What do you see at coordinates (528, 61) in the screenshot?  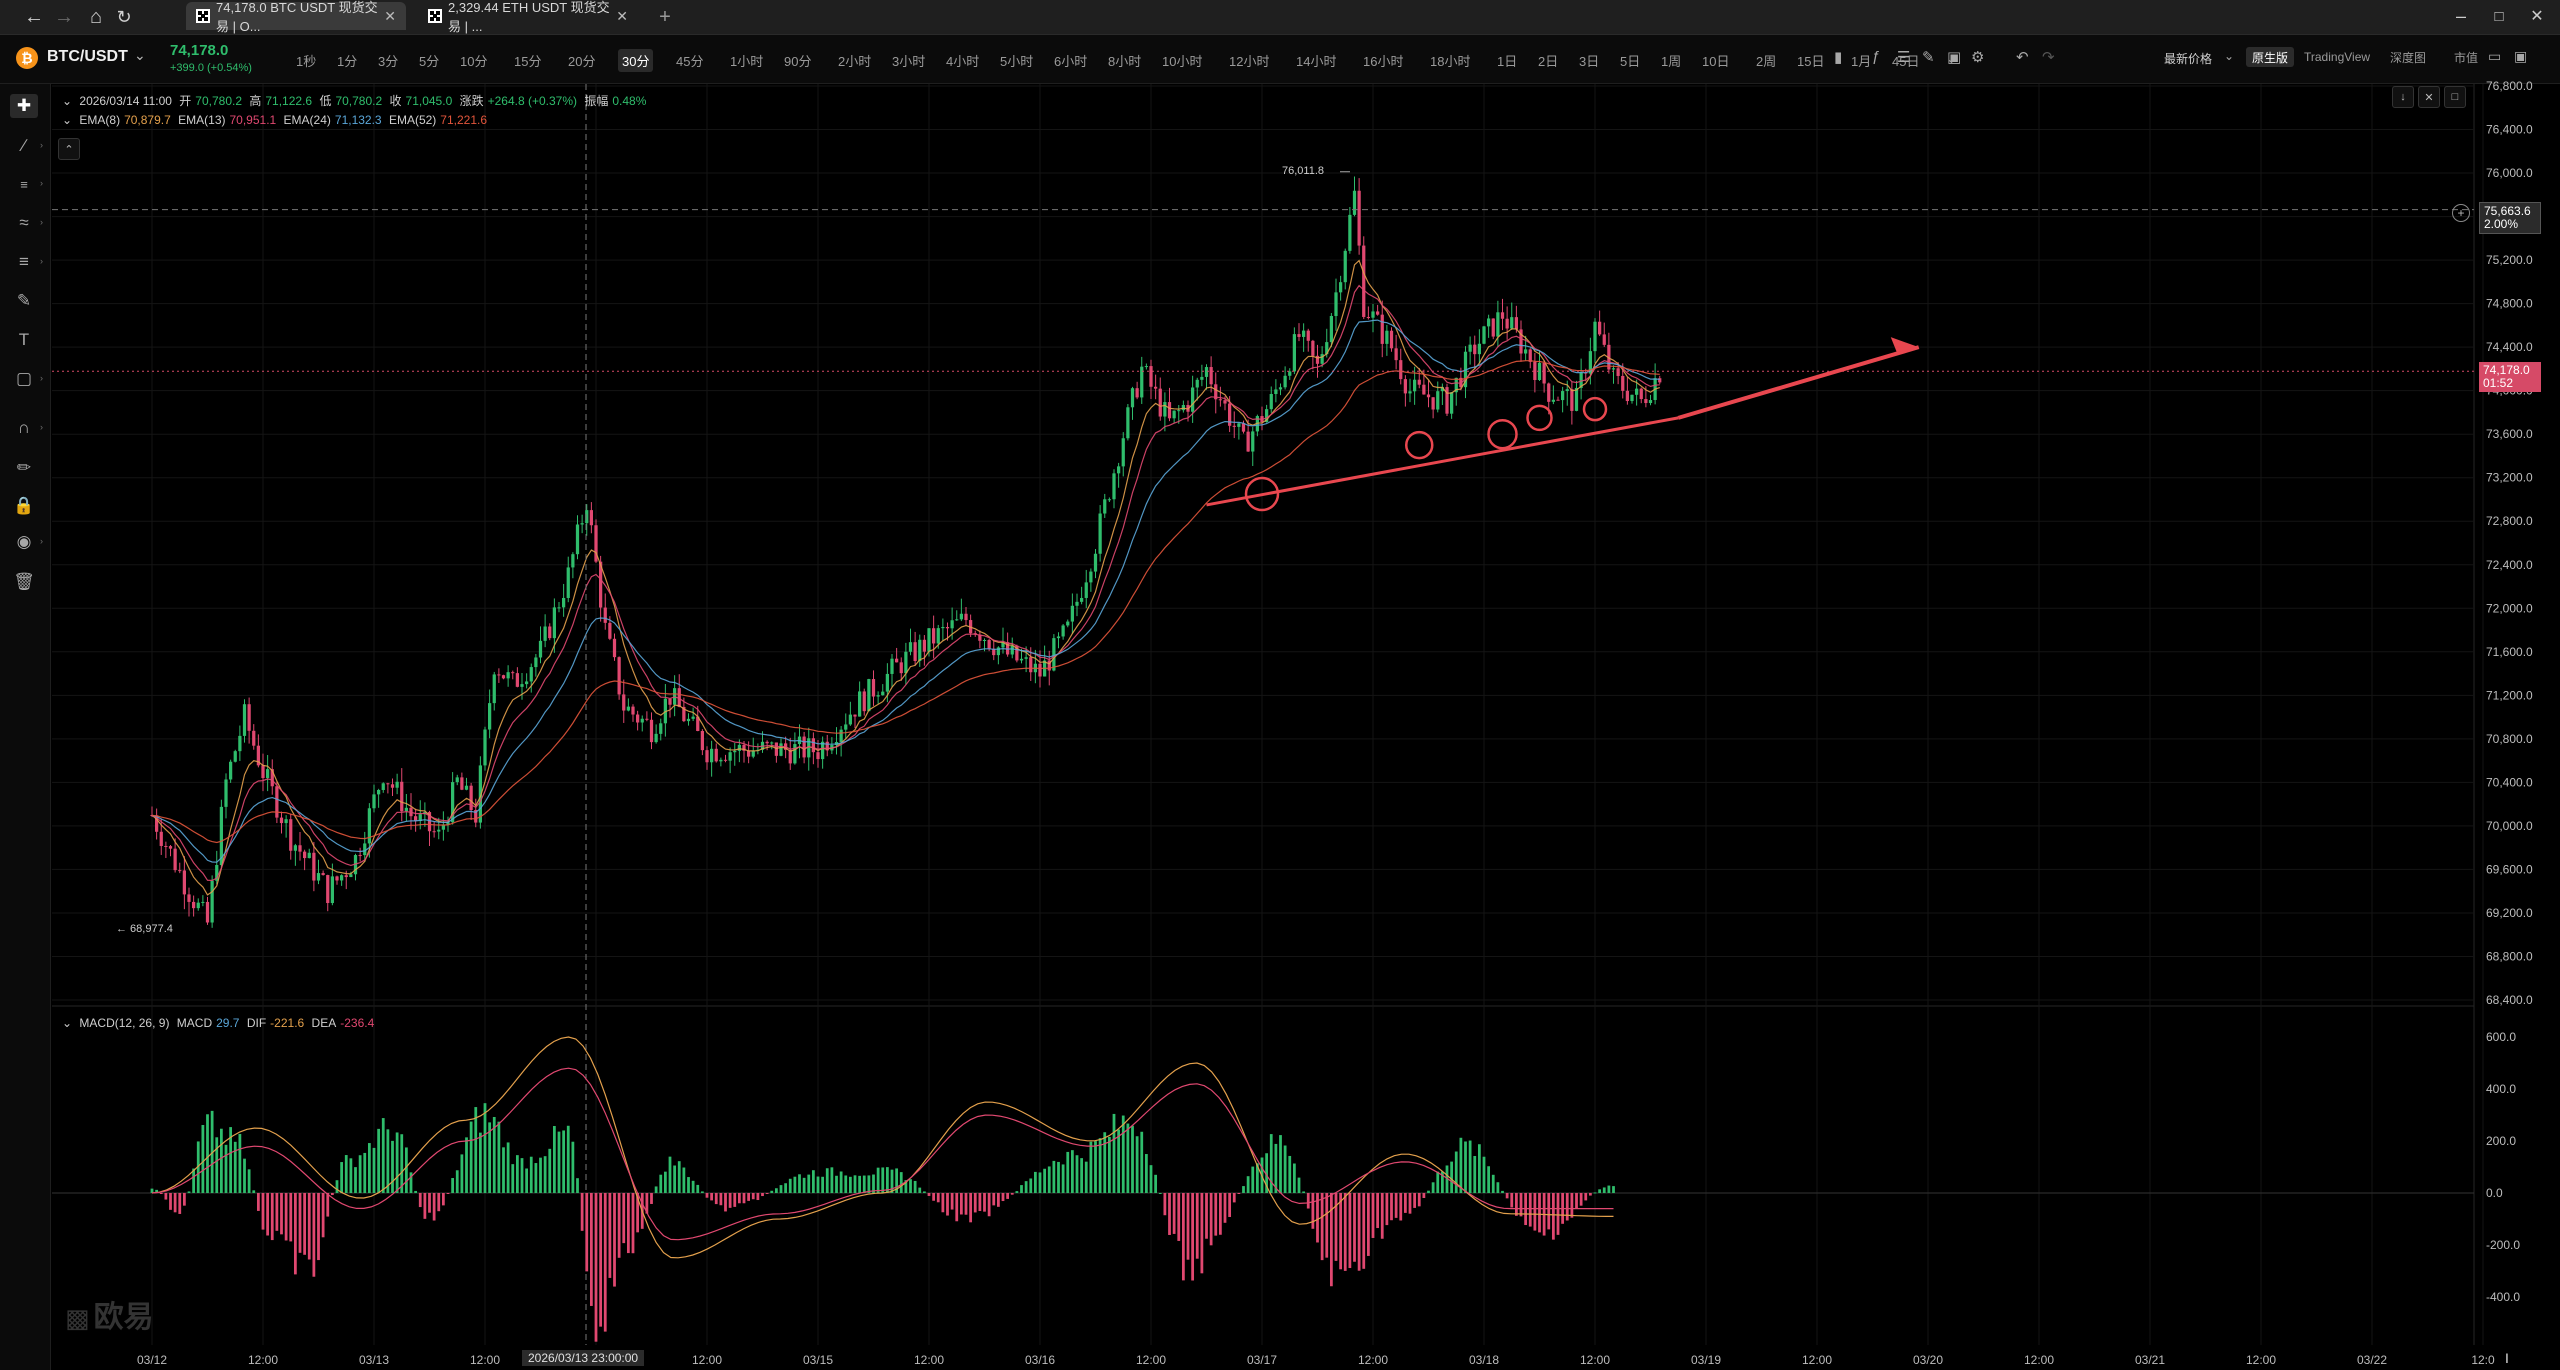 I see `interval-5: 15分` at bounding box center [528, 61].